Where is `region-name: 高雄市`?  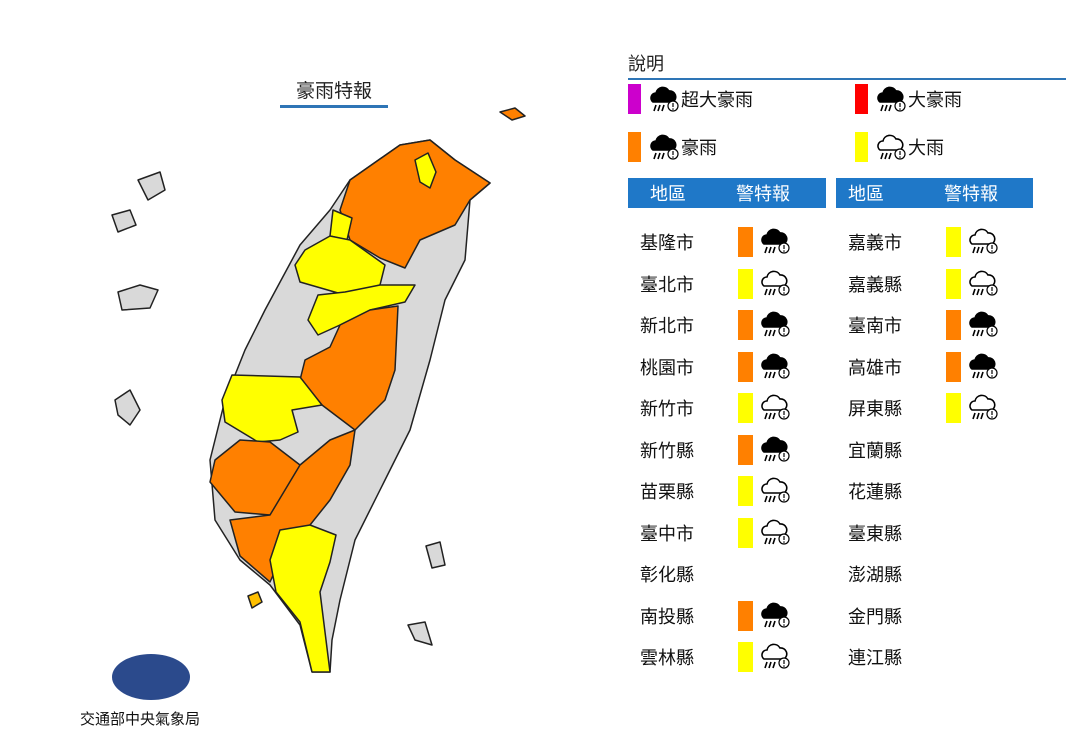
region-name: 高雄市 is located at coordinates (875, 368).